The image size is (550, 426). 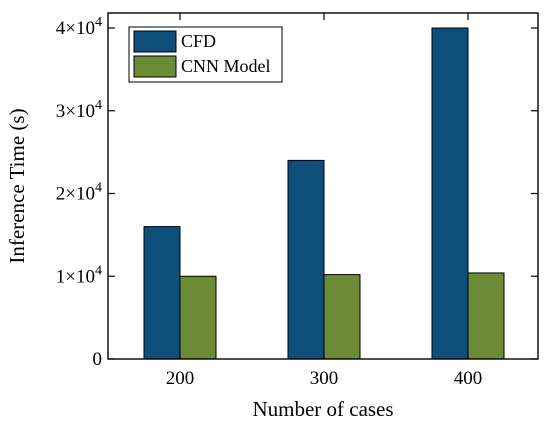 I want to click on x-tick-label-300: 300, so click(x=324, y=378).